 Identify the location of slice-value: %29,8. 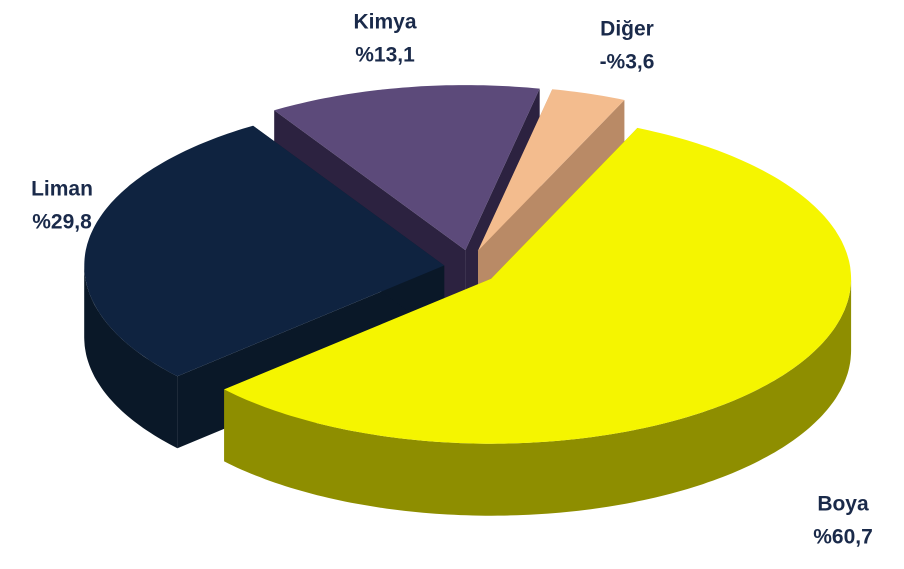
(62, 222).